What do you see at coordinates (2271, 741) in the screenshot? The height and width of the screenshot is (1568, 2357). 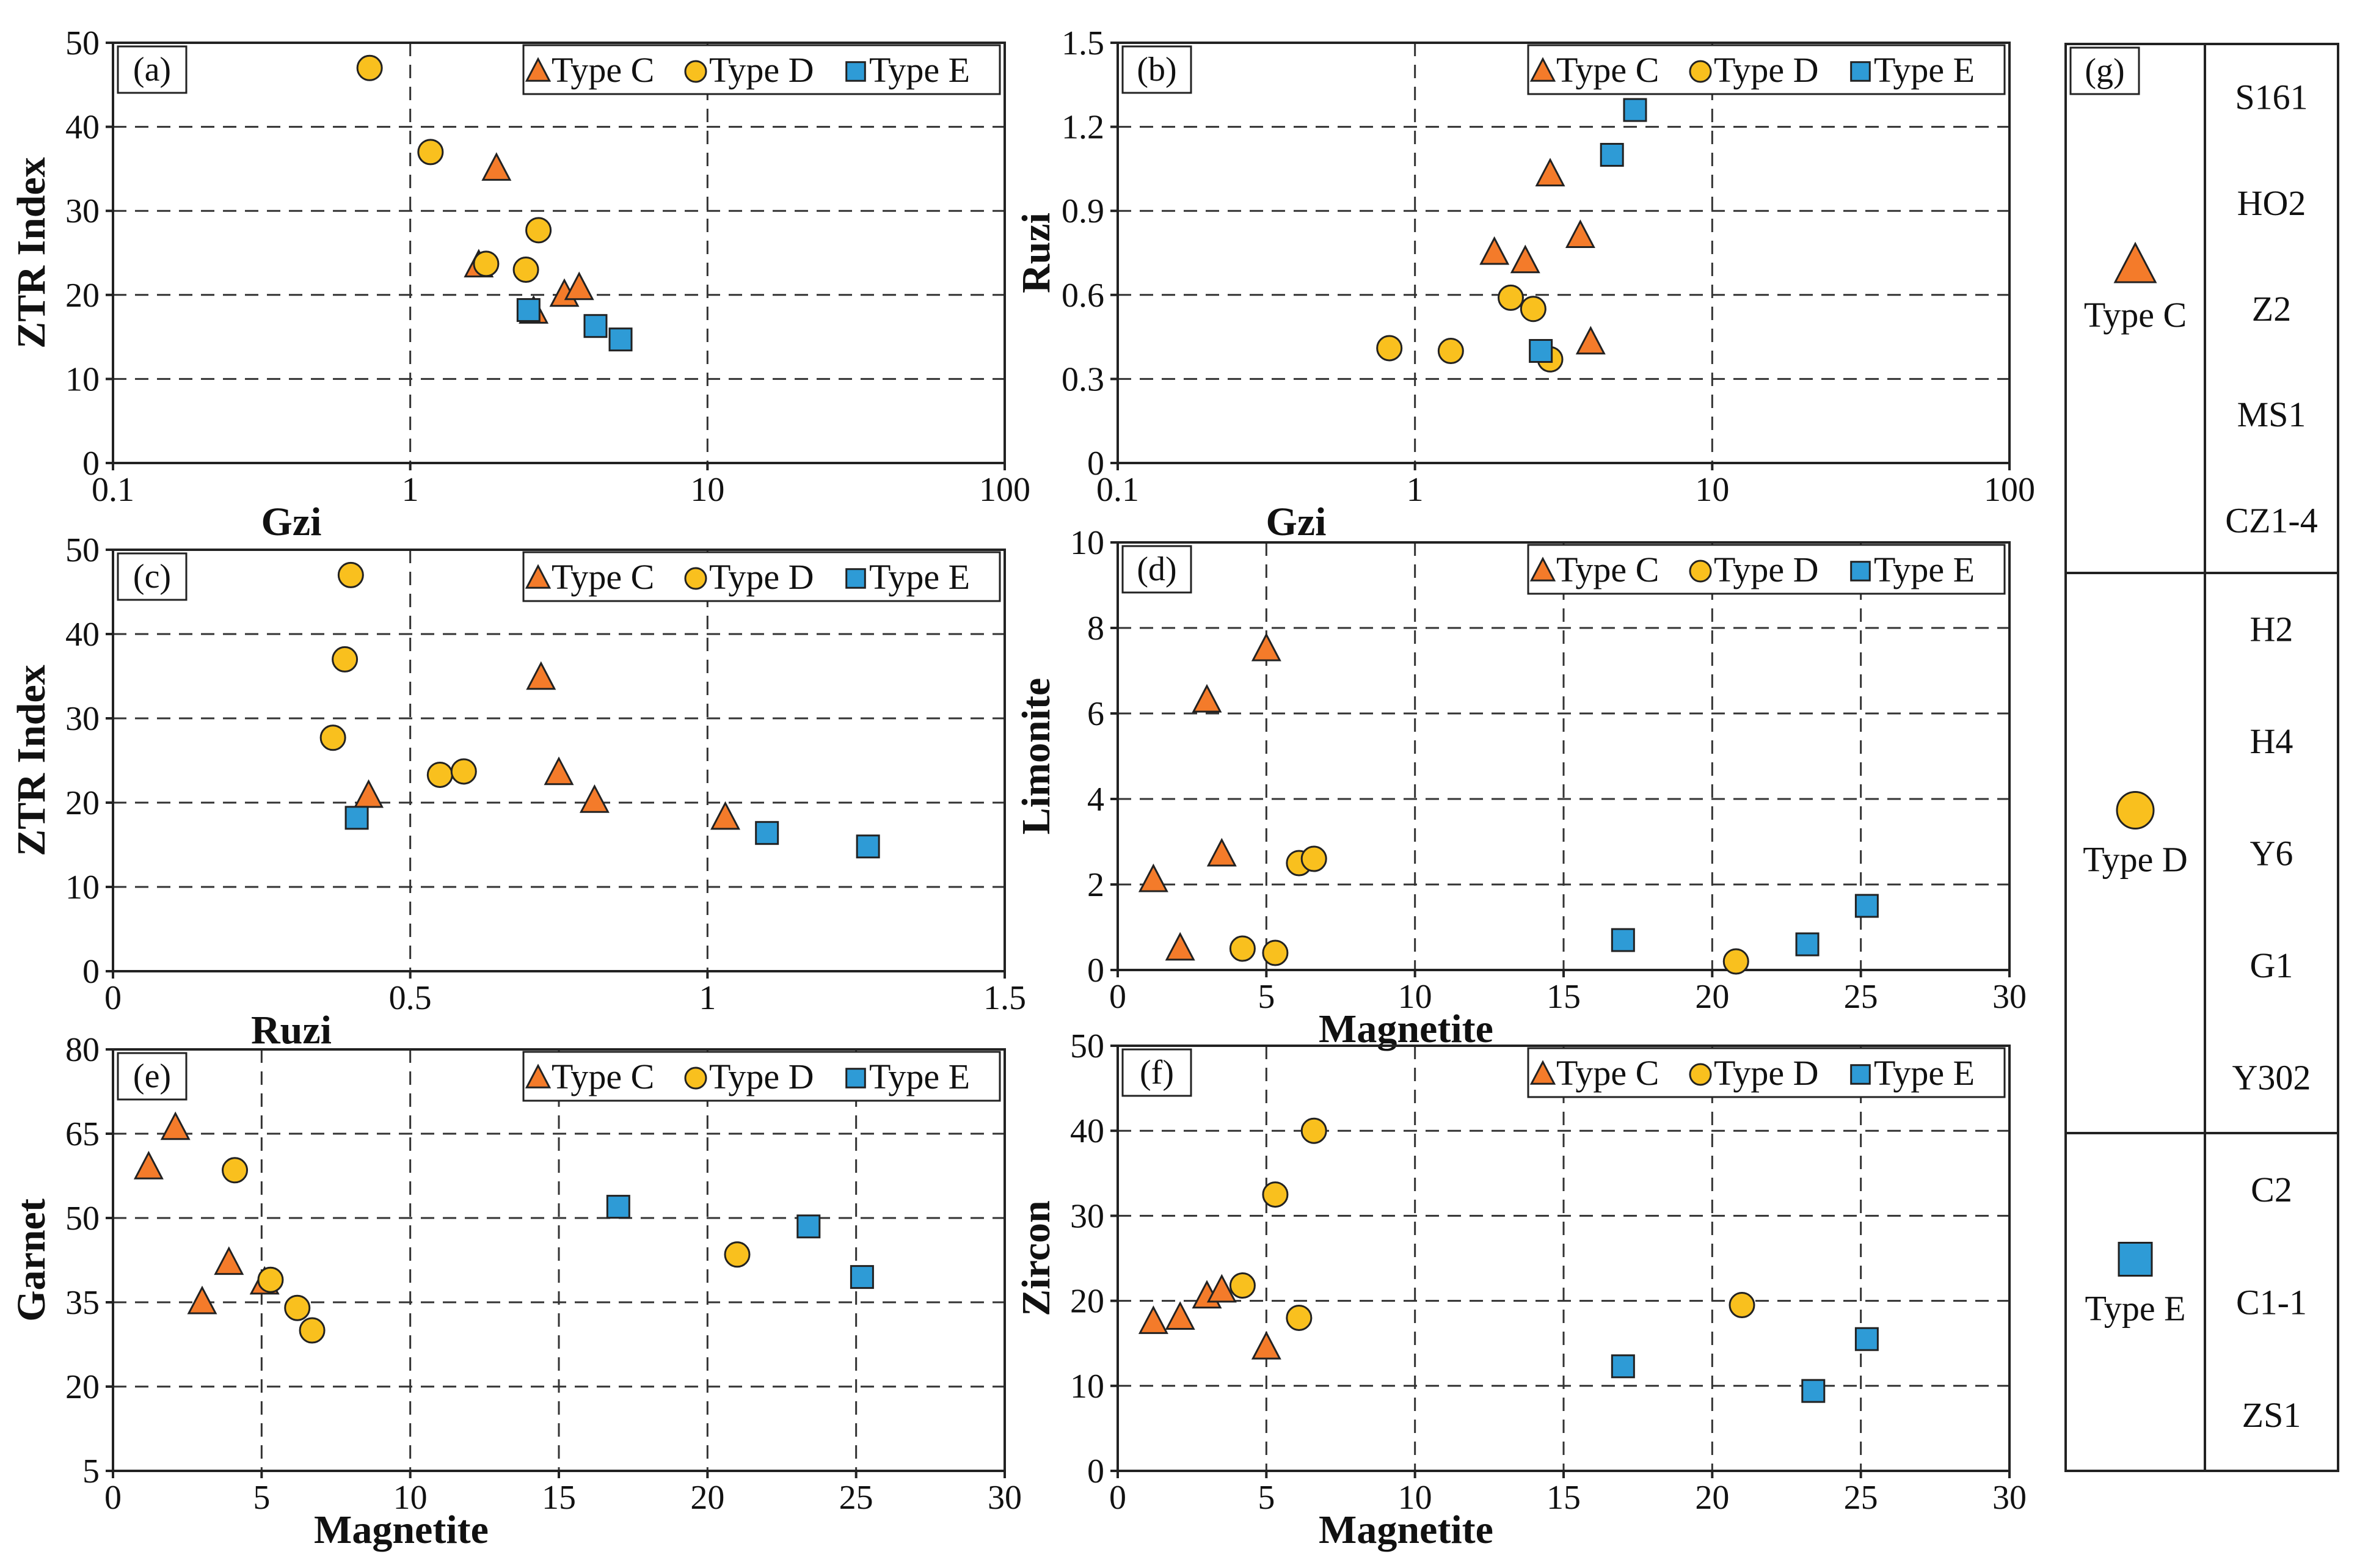 I see `sample-label: H4` at bounding box center [2271, 741].